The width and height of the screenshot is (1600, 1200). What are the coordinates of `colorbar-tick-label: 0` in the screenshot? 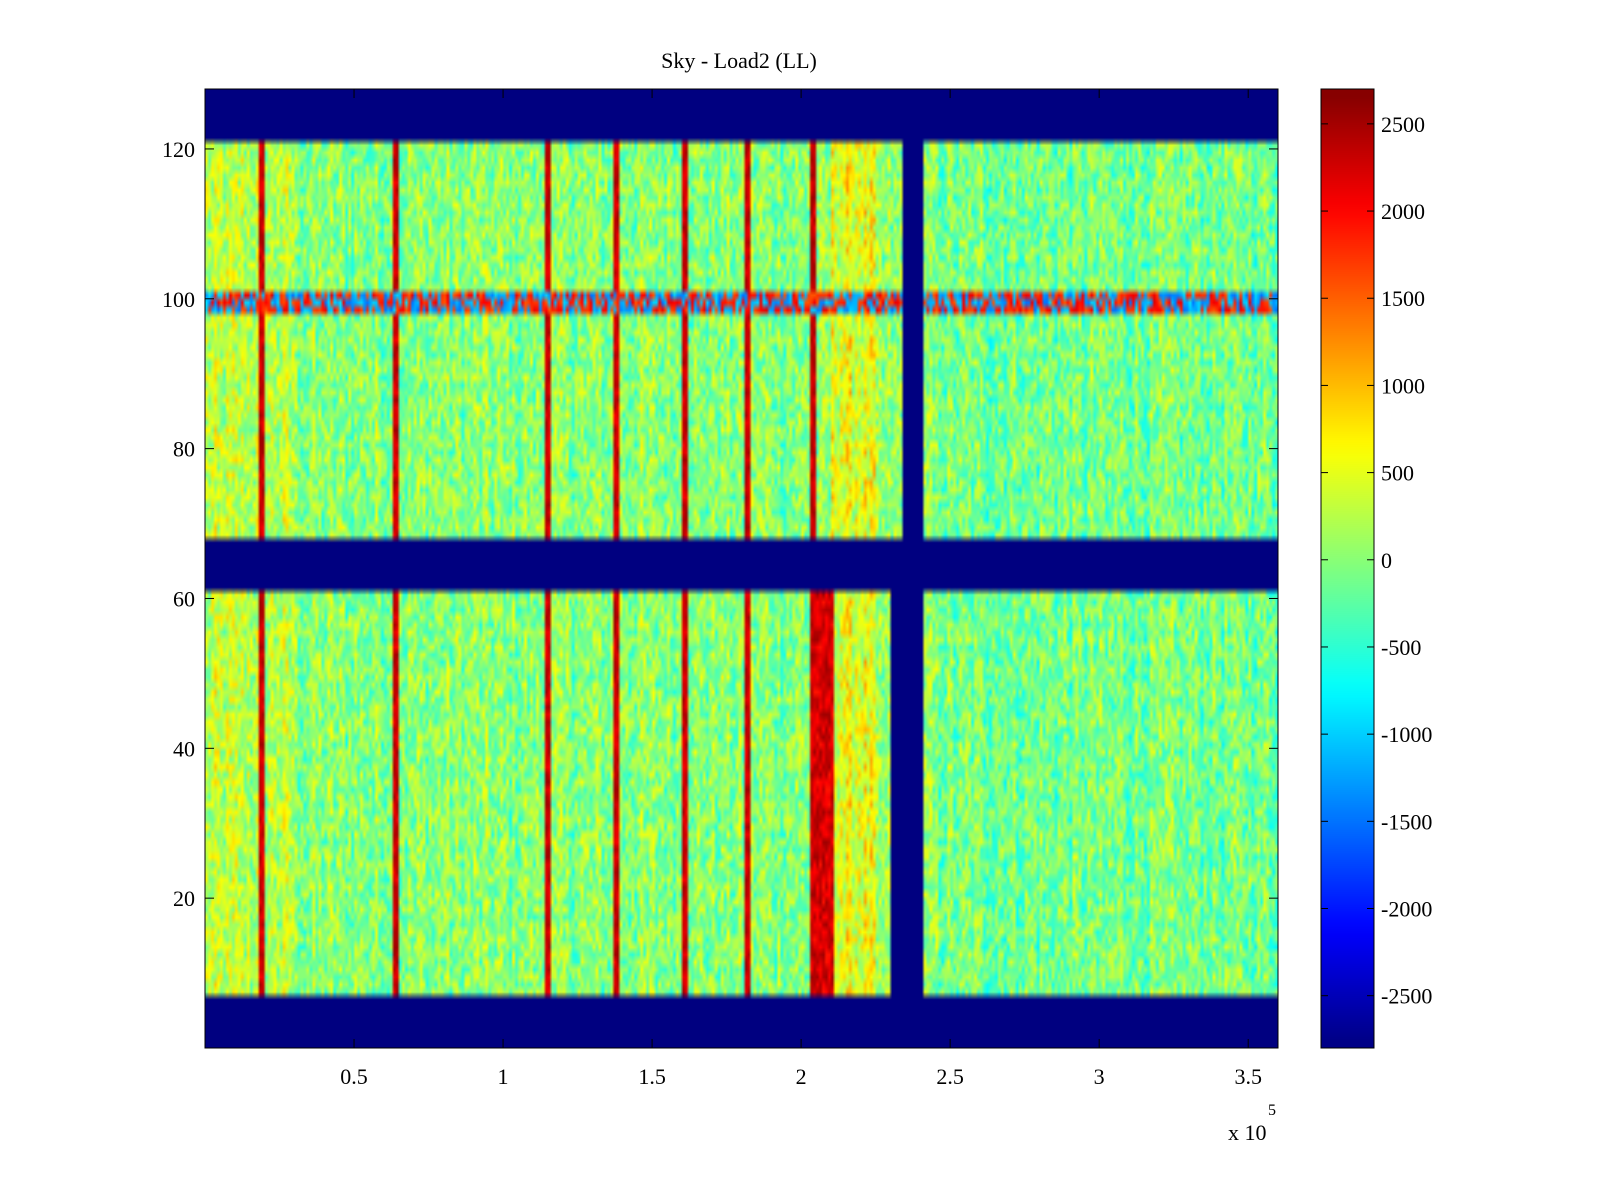 It's located at (1386, 560).